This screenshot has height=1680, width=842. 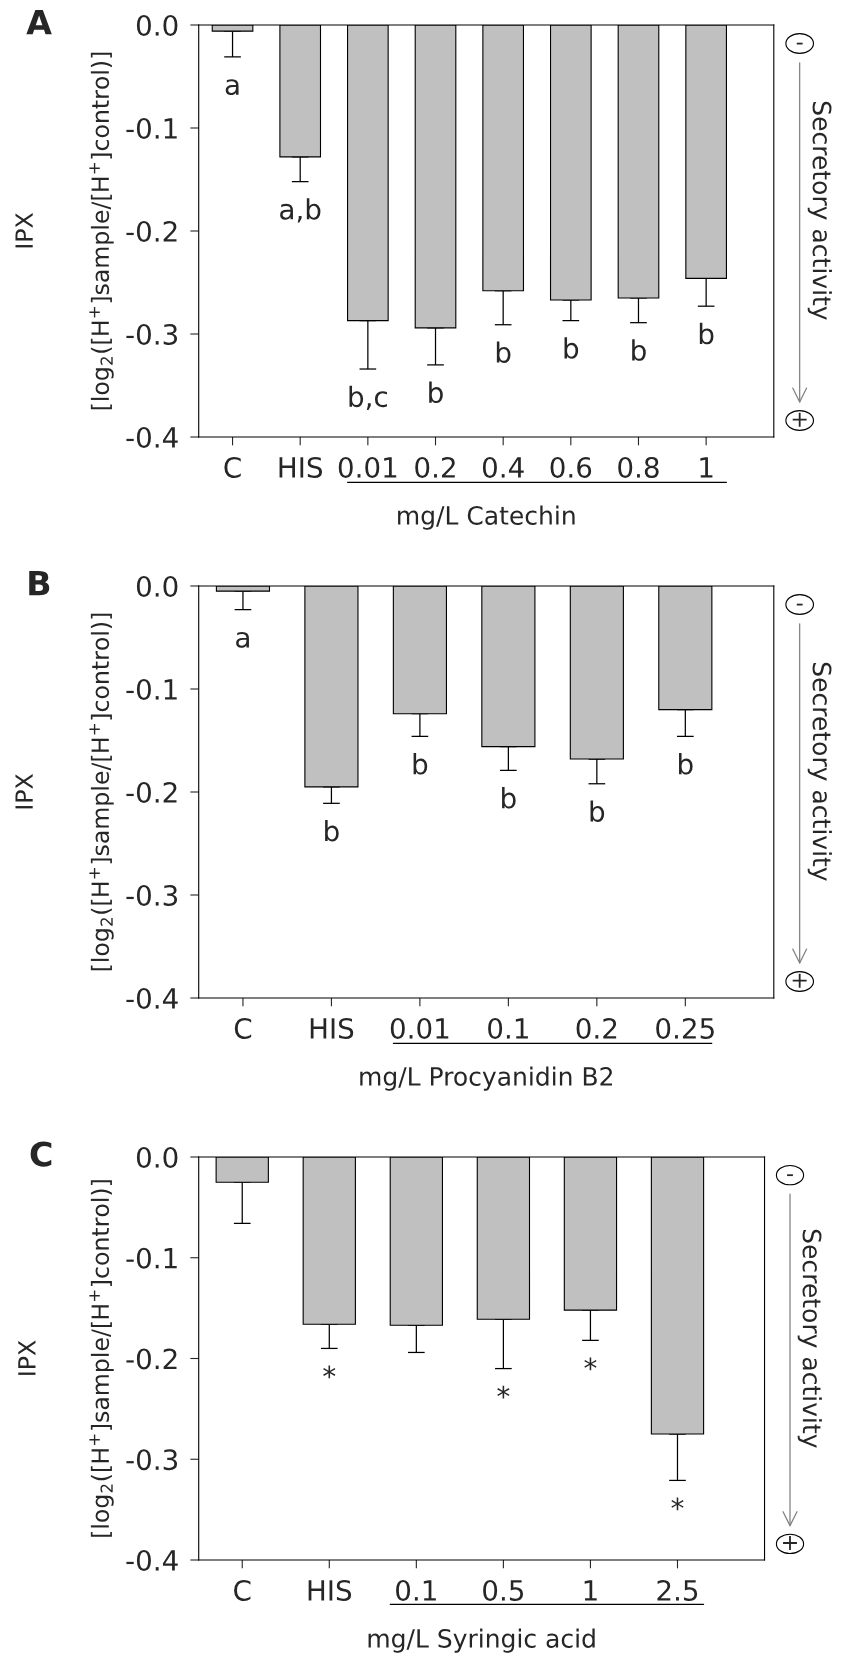 What do you see at coordinates (39, 583) in the screenshot?
I see `chart-title: B` at bounding box center [39, 583].